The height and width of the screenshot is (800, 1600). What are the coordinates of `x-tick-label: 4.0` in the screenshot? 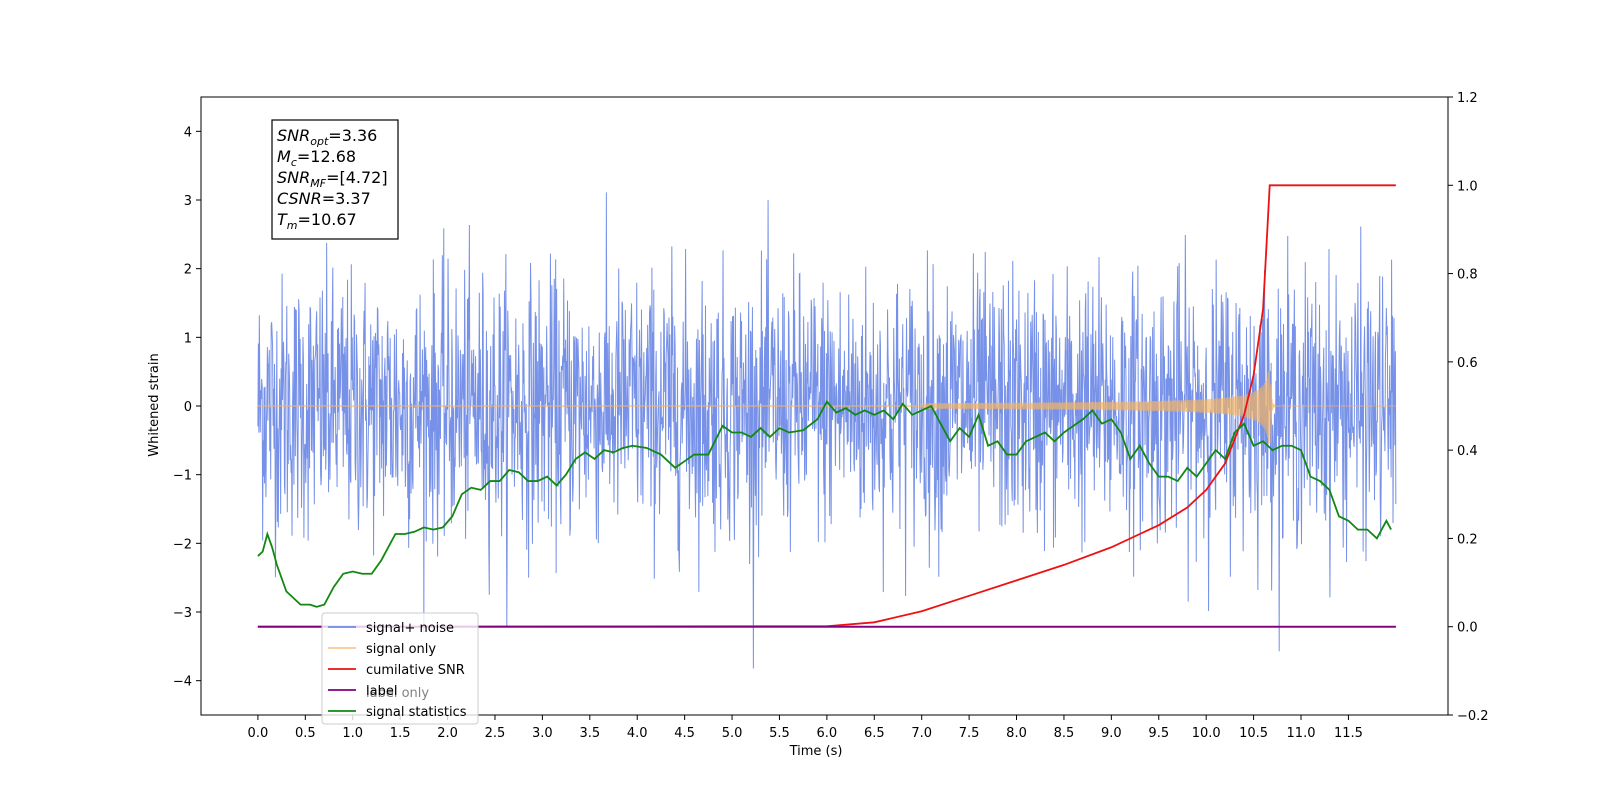 It's located at (637, 733).